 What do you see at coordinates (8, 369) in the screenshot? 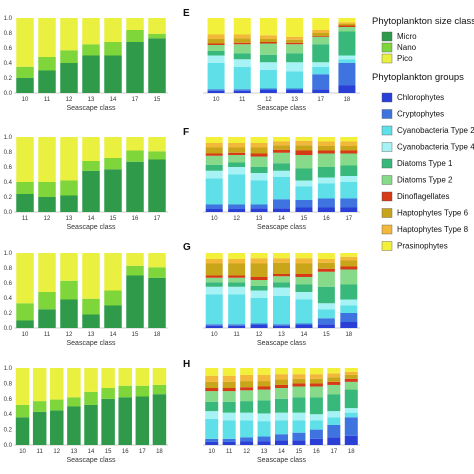
I see `y-tick-label: 1.0` at bounding box center [8, 369].